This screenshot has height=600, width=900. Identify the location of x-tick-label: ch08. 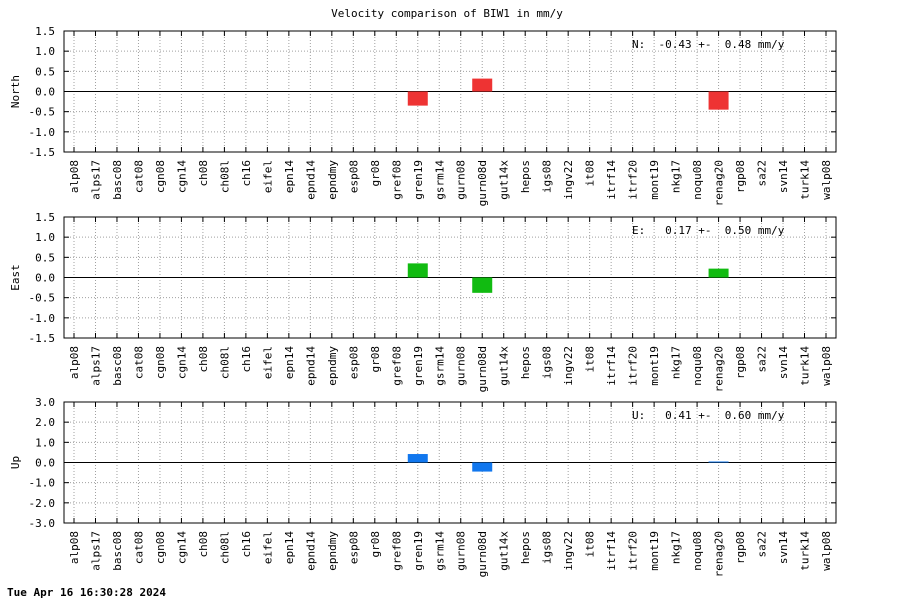
(203, 173).